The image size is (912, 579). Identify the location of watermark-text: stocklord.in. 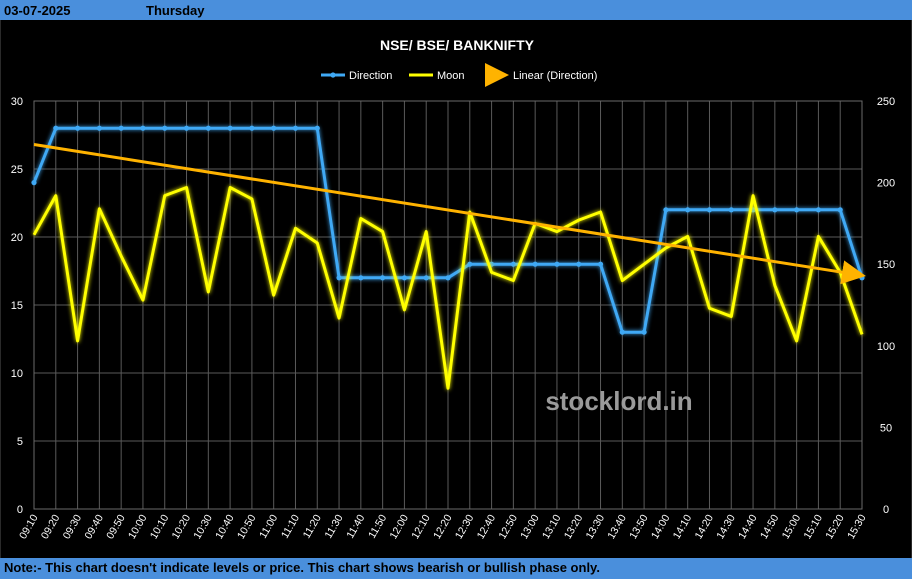
(618, 401).